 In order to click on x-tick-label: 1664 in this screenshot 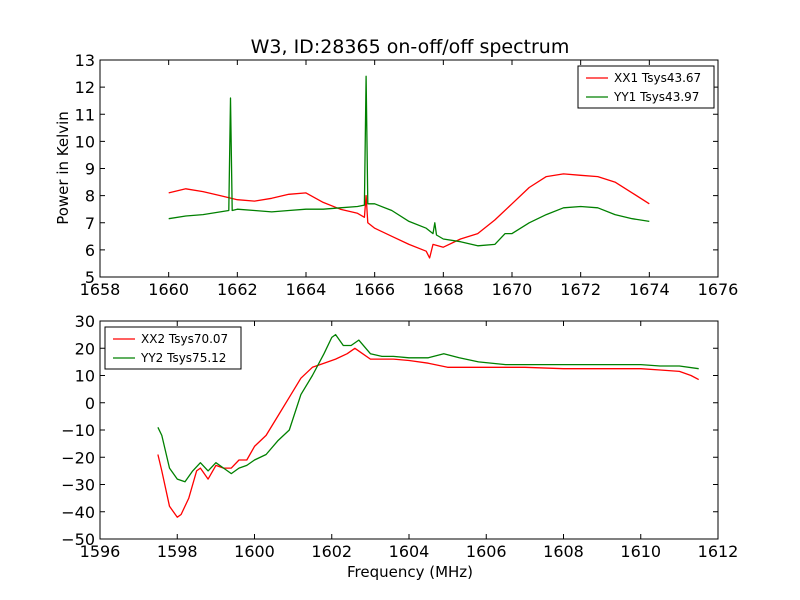, I will do `click(306, 289)`.